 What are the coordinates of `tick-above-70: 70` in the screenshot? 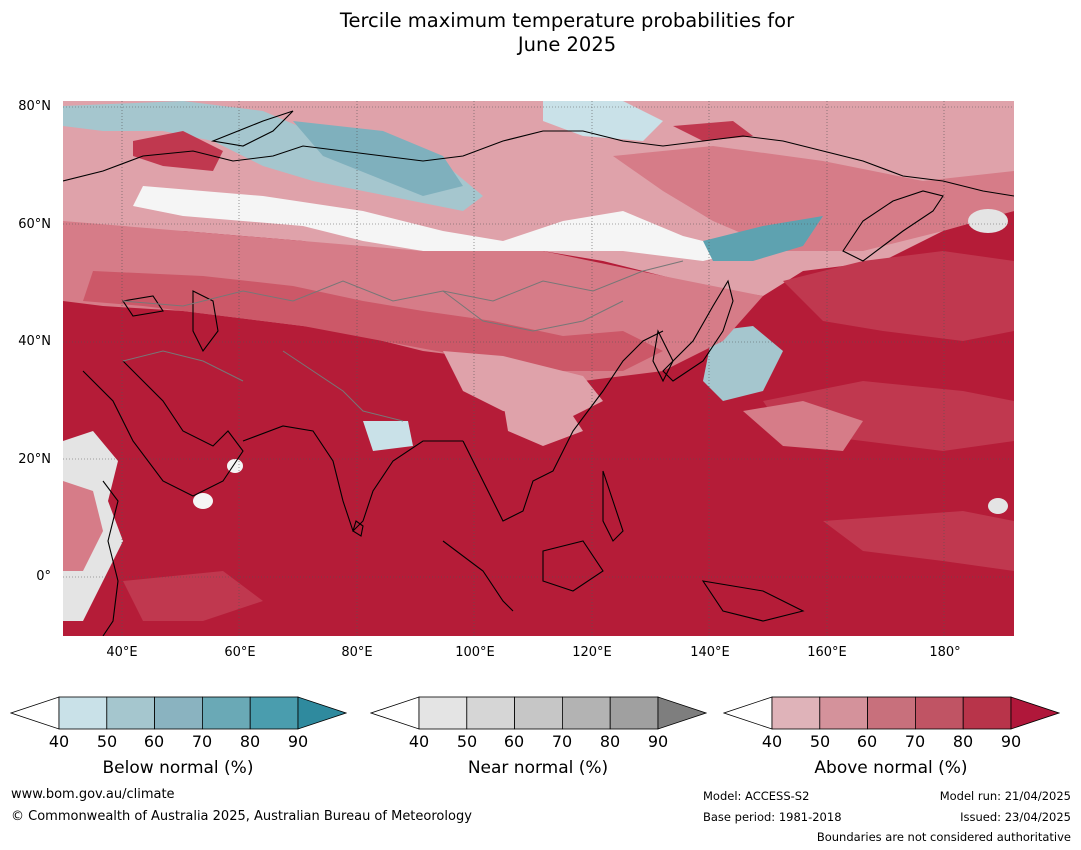 It's located at (915, 741).